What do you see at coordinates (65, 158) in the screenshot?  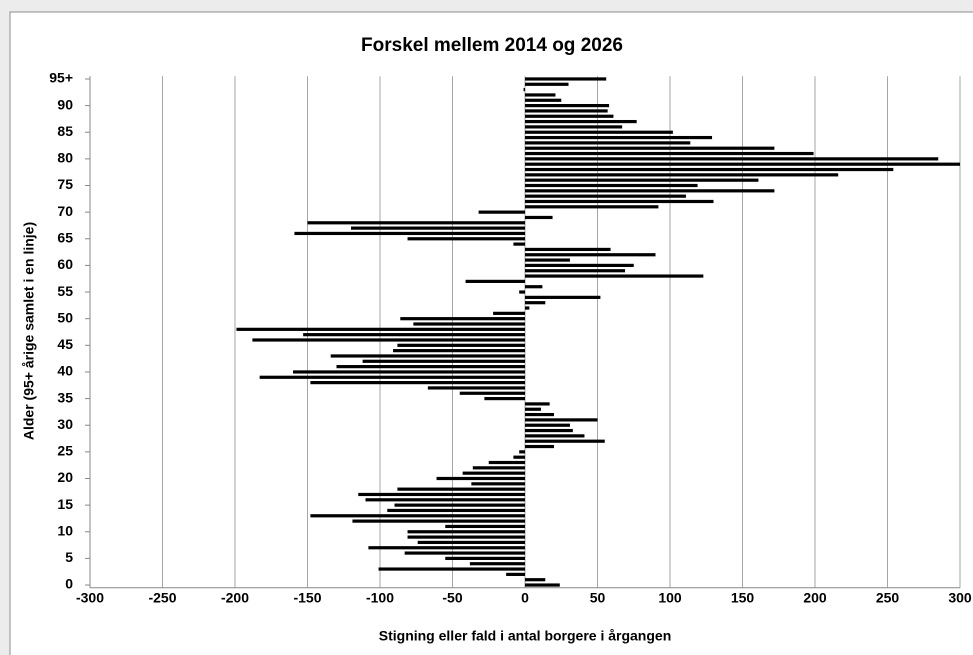 I see `y-tick-label: 80` at bounding box center [65, 158].